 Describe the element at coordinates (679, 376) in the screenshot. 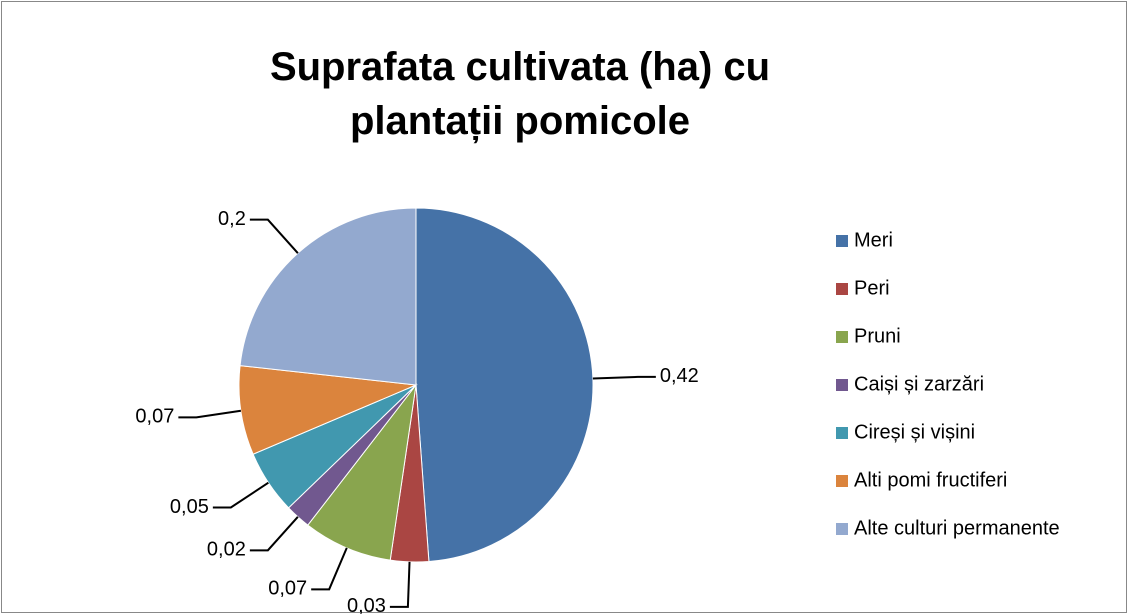

I see `data-label: 0,42` at that location.